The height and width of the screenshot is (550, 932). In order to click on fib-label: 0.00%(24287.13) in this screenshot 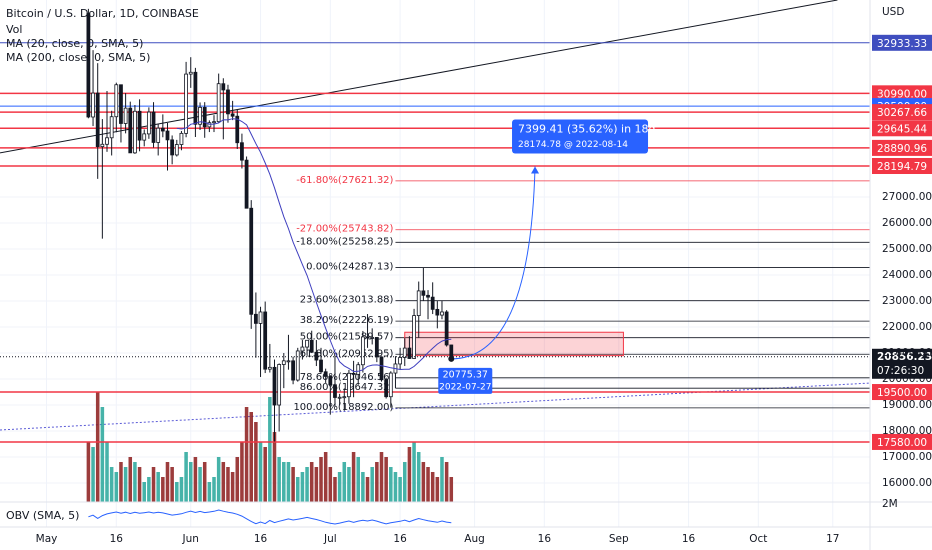, I will do `click(349, 267)`.